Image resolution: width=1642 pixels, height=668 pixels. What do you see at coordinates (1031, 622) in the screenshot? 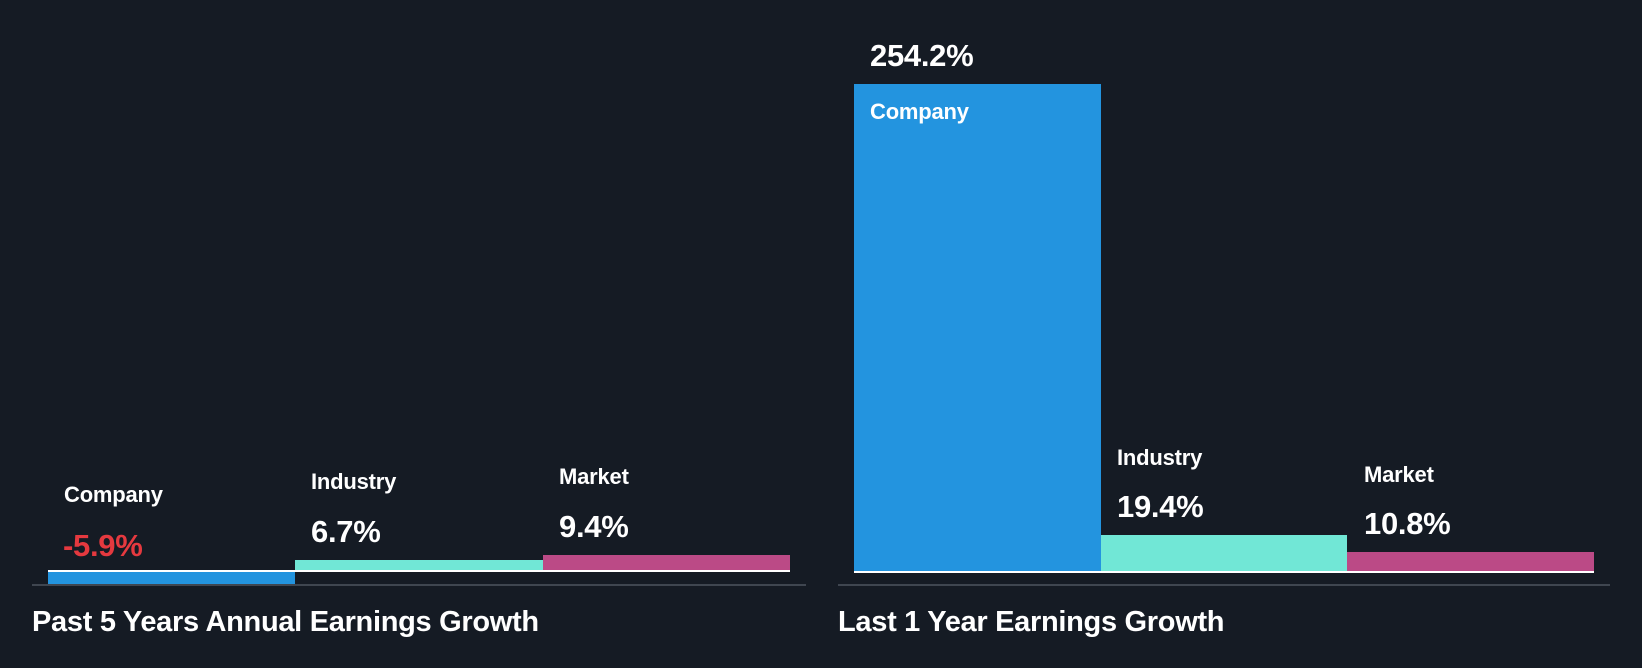
I see `chart-title: Last 1 Year Earnings Growth` at bounding box center [1031, 622].